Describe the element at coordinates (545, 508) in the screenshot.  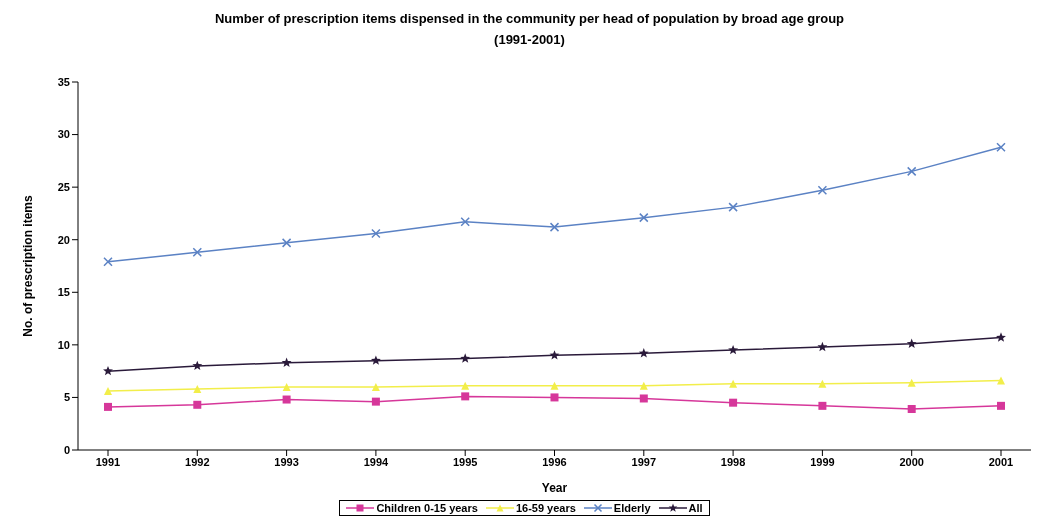
I see `legend-label: 16-59 years` at that location.